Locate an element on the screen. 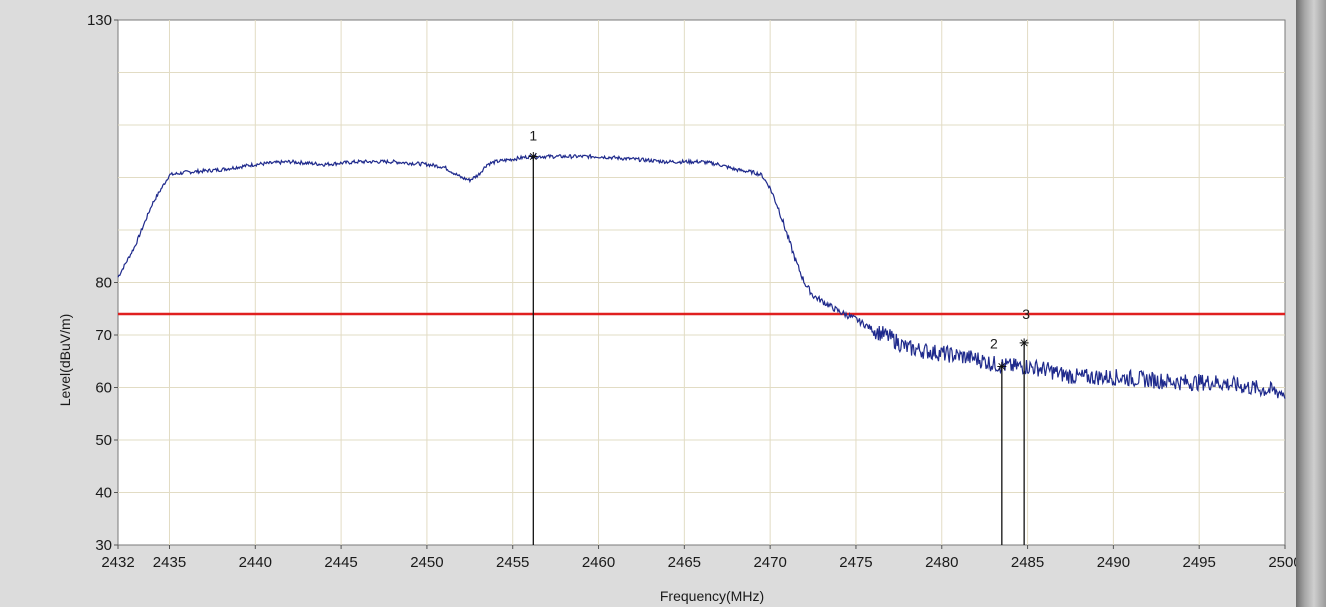  x-tick-label: 2460 is located at coordinates (598, 562).